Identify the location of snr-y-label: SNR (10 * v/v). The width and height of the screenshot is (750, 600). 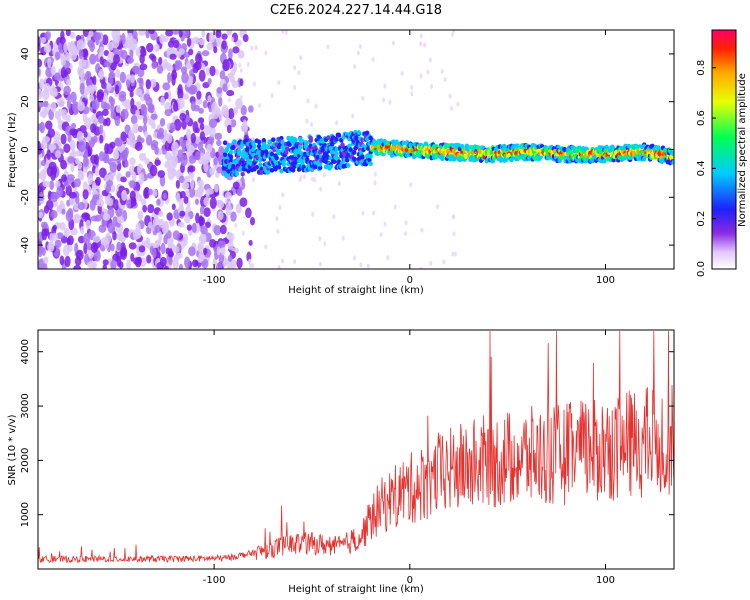
(12, 449).